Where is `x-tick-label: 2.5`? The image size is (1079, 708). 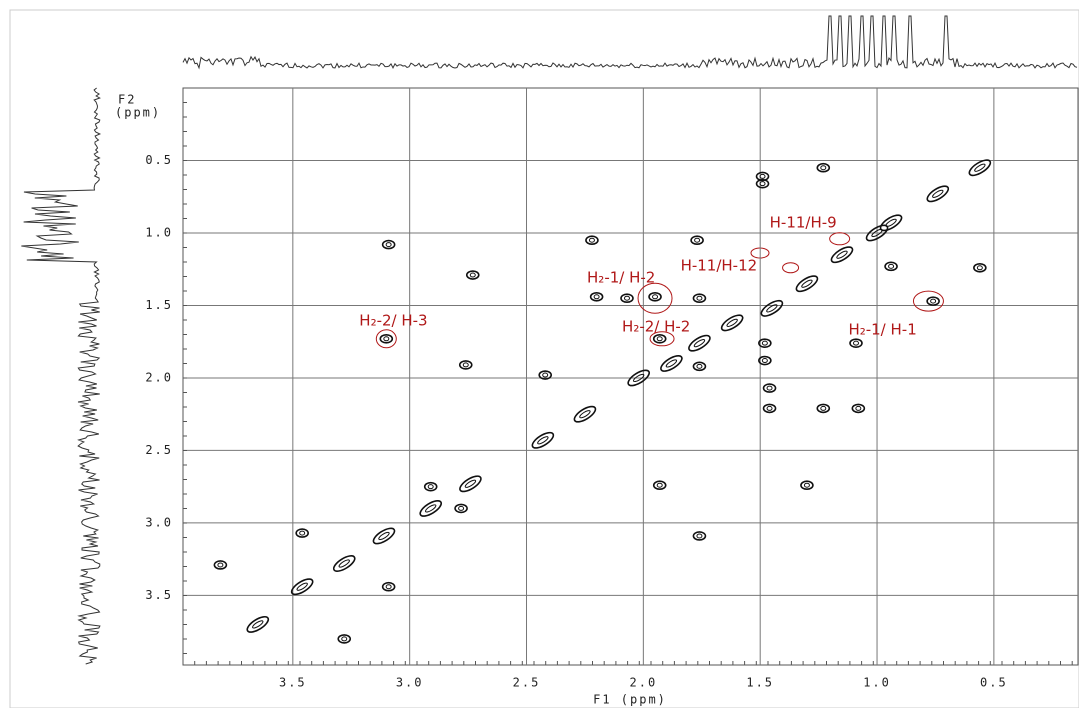
x-tick-label: 2.5 is located at coordinates (527, 683).